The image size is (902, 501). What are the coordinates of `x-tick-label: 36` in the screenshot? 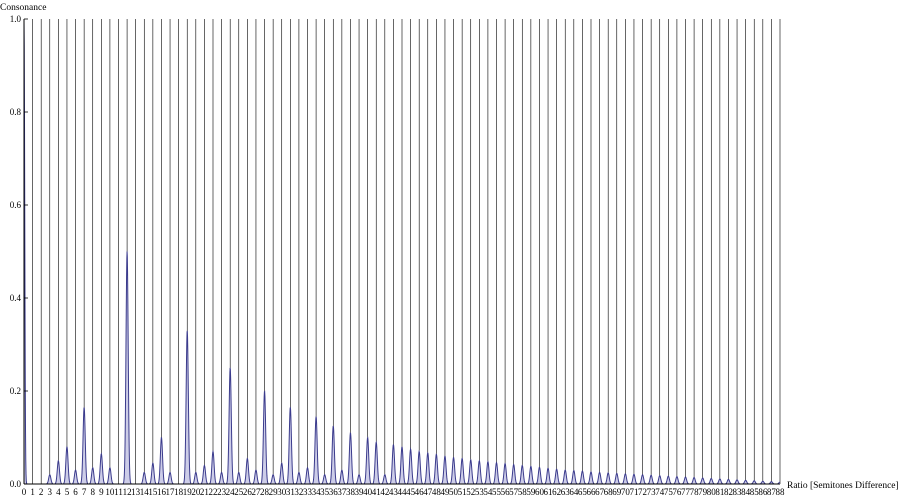 It's located at (334, 492).